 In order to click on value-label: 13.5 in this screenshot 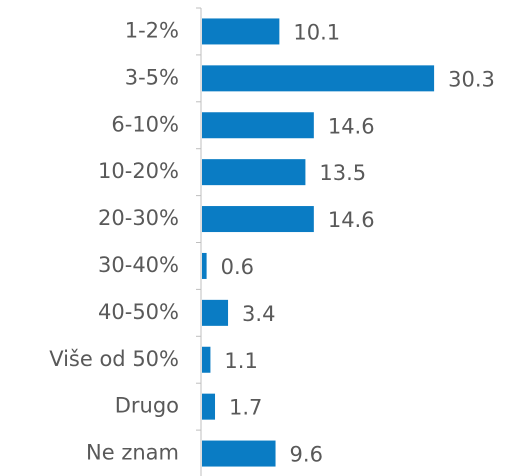, I will do `click(342, 173)`.